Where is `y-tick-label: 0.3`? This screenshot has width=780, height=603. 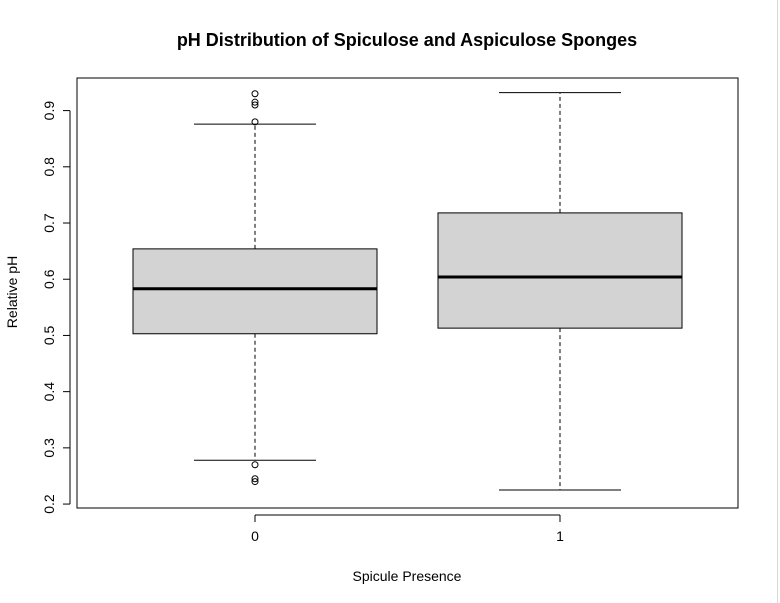 y-tick-label: 0.3 is located at coordinates (49, 448).